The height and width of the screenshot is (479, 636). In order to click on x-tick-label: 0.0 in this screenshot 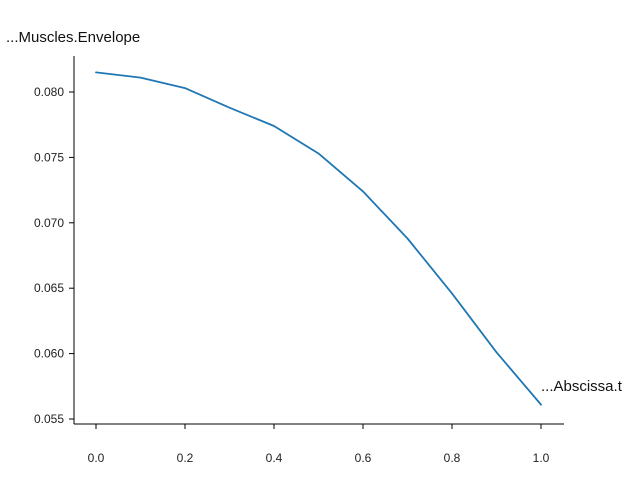, I will do `click(96, 458)`.